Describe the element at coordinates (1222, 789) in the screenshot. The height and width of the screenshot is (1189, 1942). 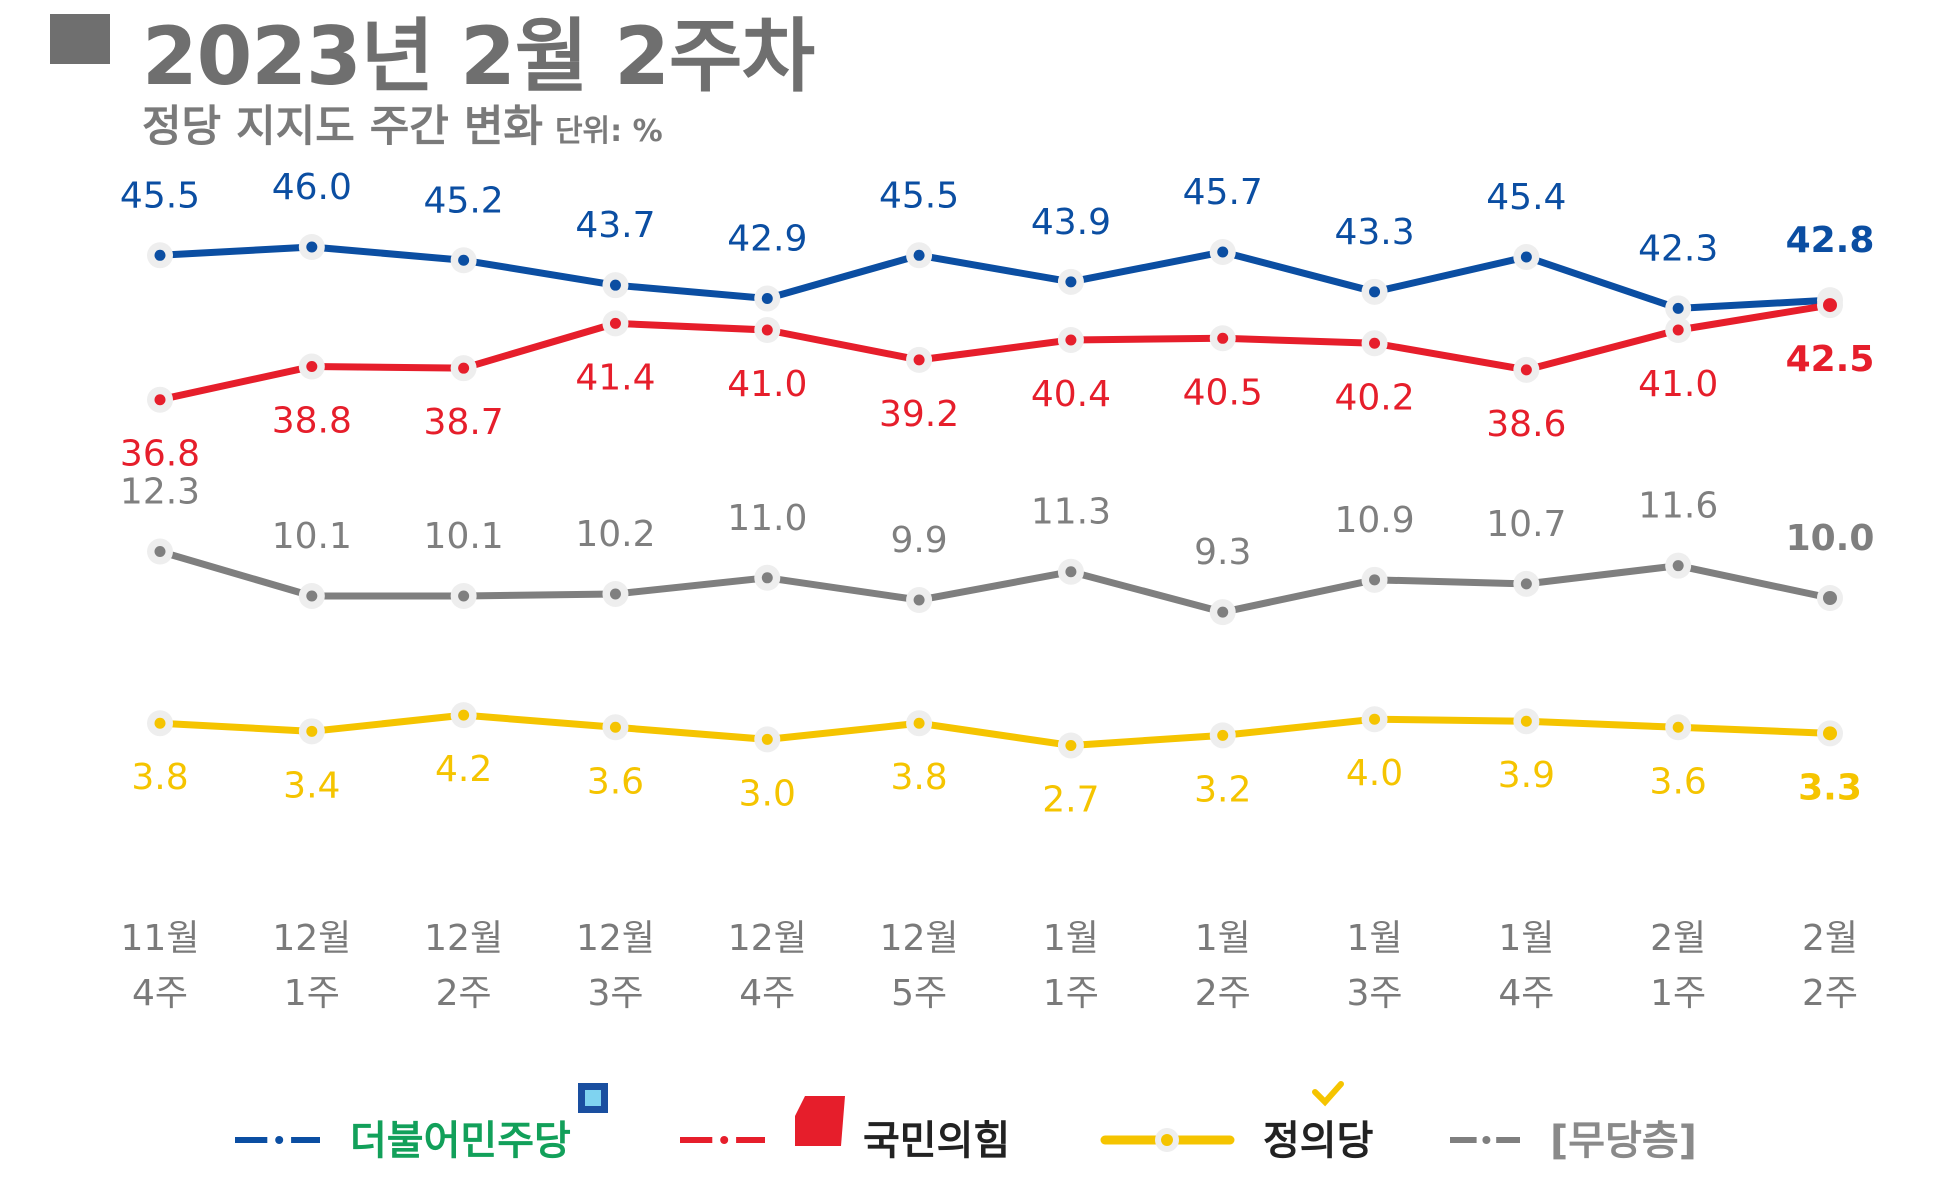
I see `data-label: 3.2` at that location.